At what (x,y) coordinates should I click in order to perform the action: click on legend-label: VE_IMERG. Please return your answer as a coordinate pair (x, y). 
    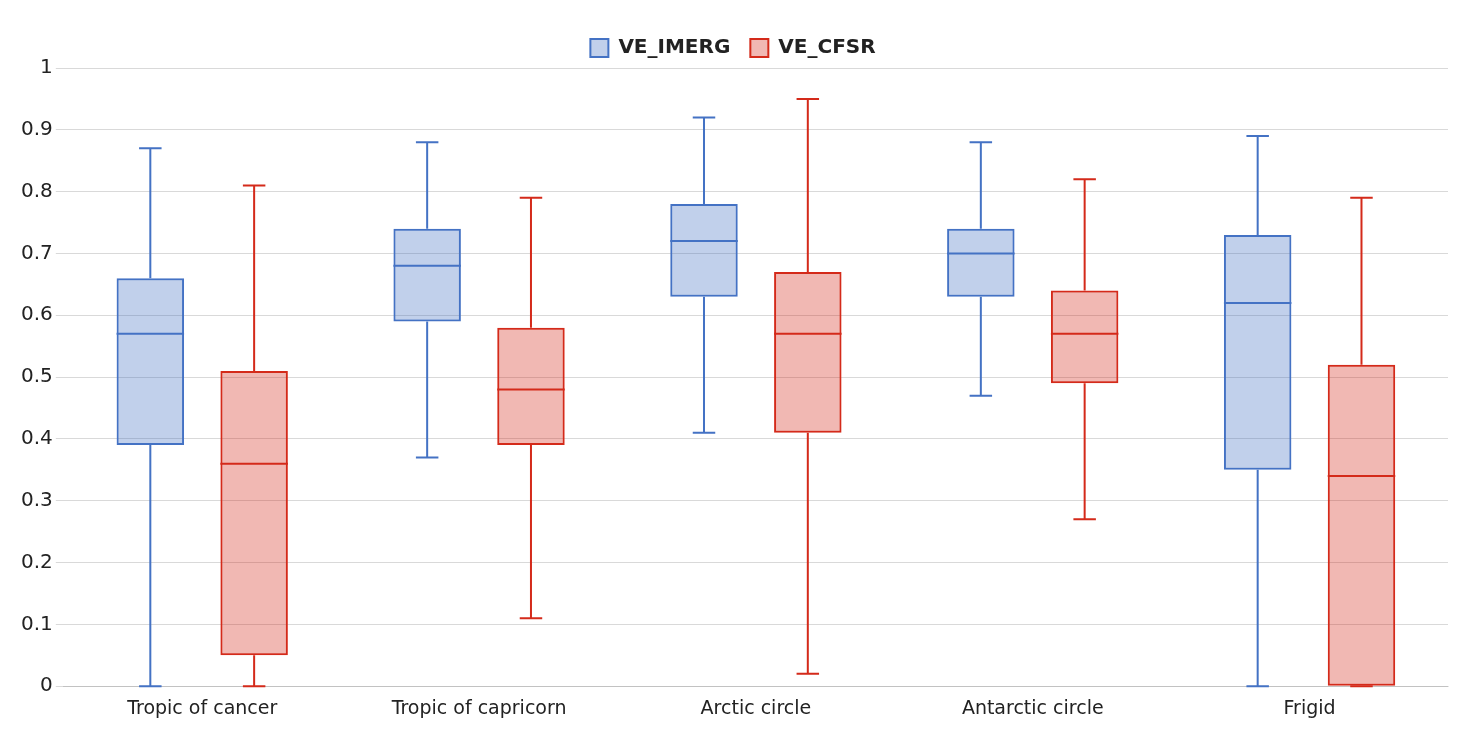
    Looking at the image, I should click on (674, 46).